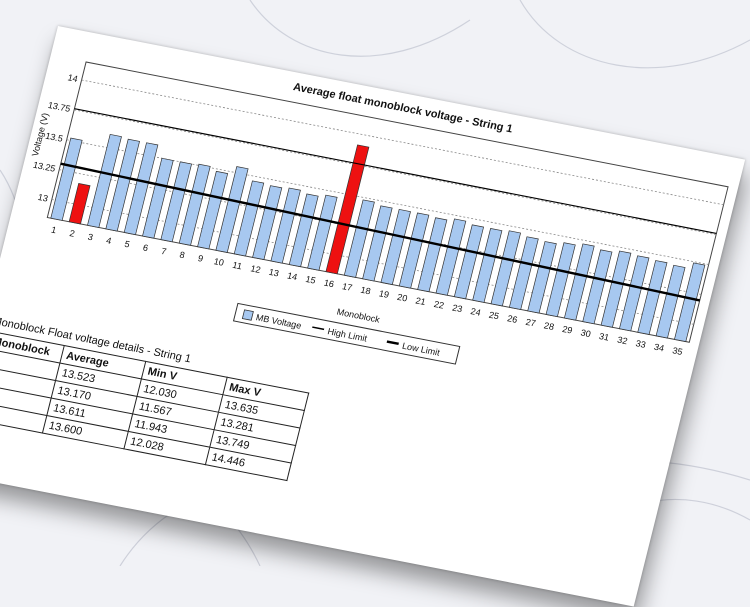  Describe the element at coordinates (659, 348) in the screenshot. I see `x-tick-label: 34` at that location.